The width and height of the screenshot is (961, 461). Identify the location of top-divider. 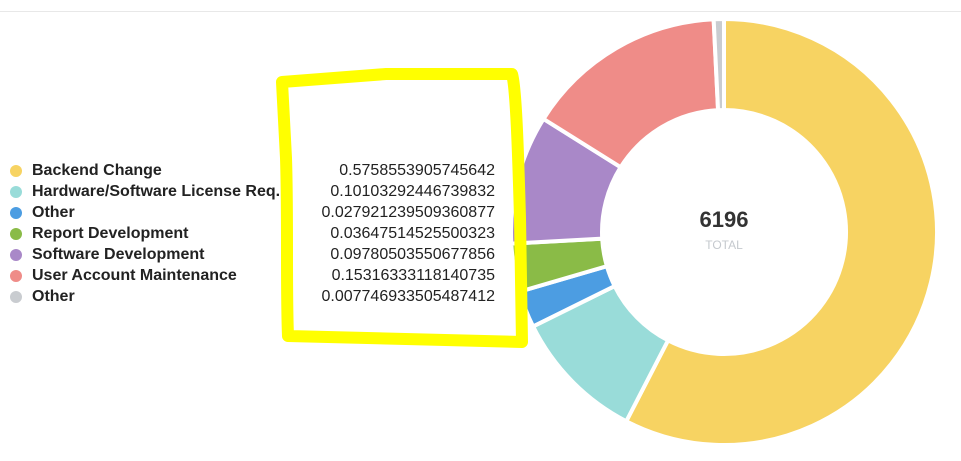
(480, 11).